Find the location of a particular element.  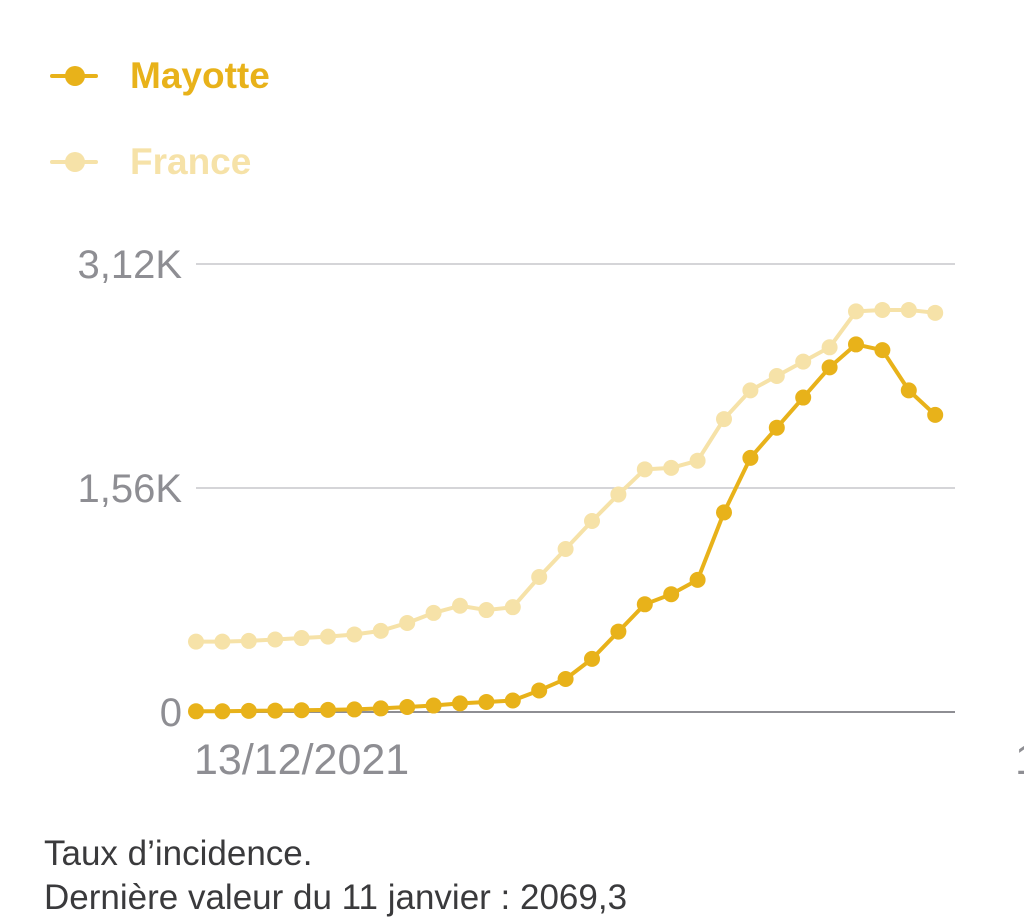

legend-label-mayotte: Mayotte is located at coordinates (200, 75).